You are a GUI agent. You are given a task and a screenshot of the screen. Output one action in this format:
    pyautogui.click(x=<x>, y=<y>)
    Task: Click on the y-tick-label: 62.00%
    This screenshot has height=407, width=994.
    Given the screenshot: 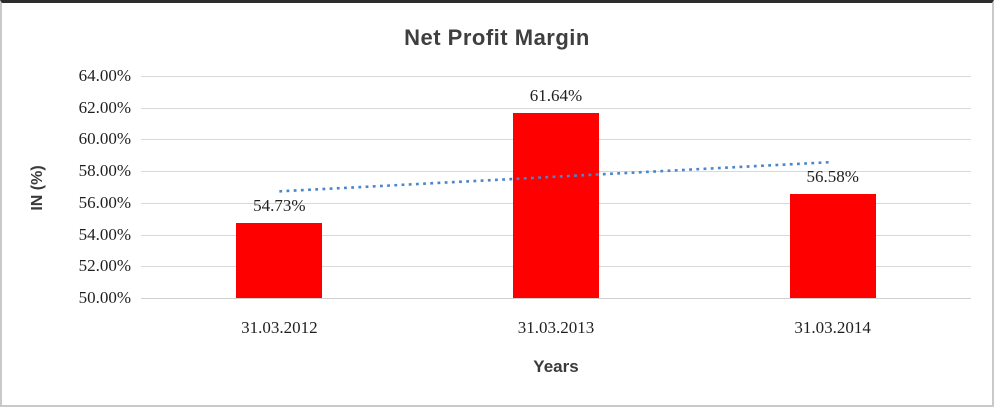 What is the action you would take?
    pyautogui.click(x=104, y=107)
    